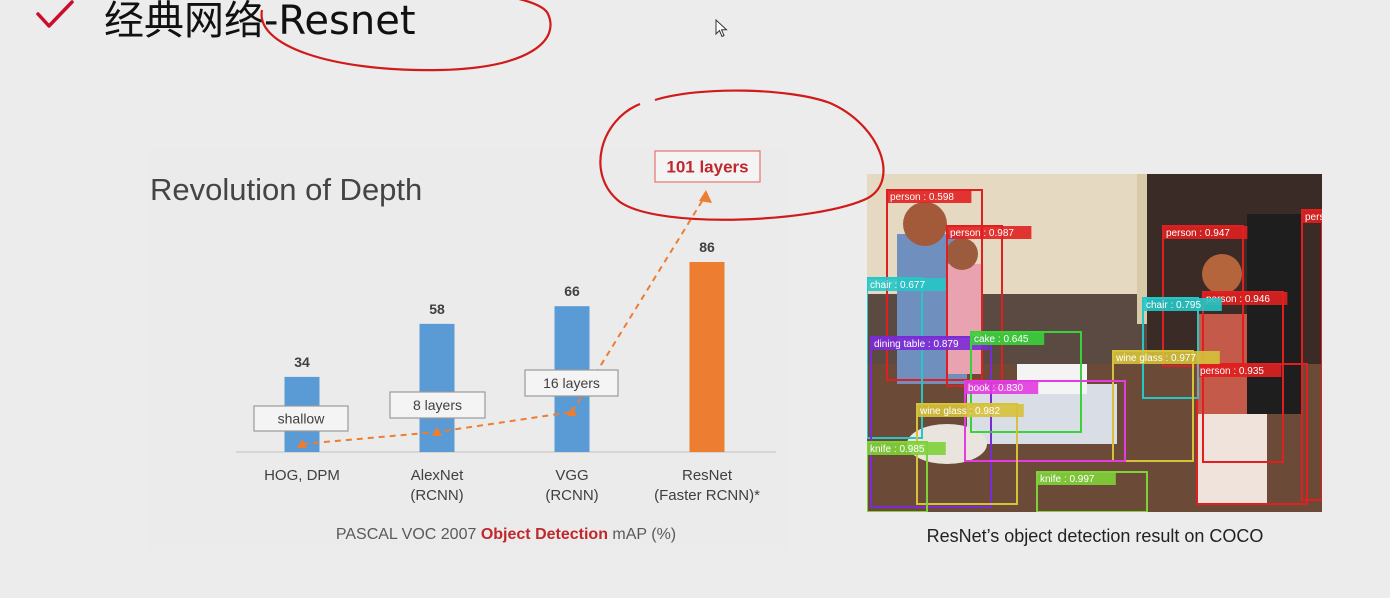 Image resolution: width=1390 pixels, height=598 pixels. Describe the element at coordinates (707, 475) in the screenshot. I see `category-label-3-0: ResNet` at that location.